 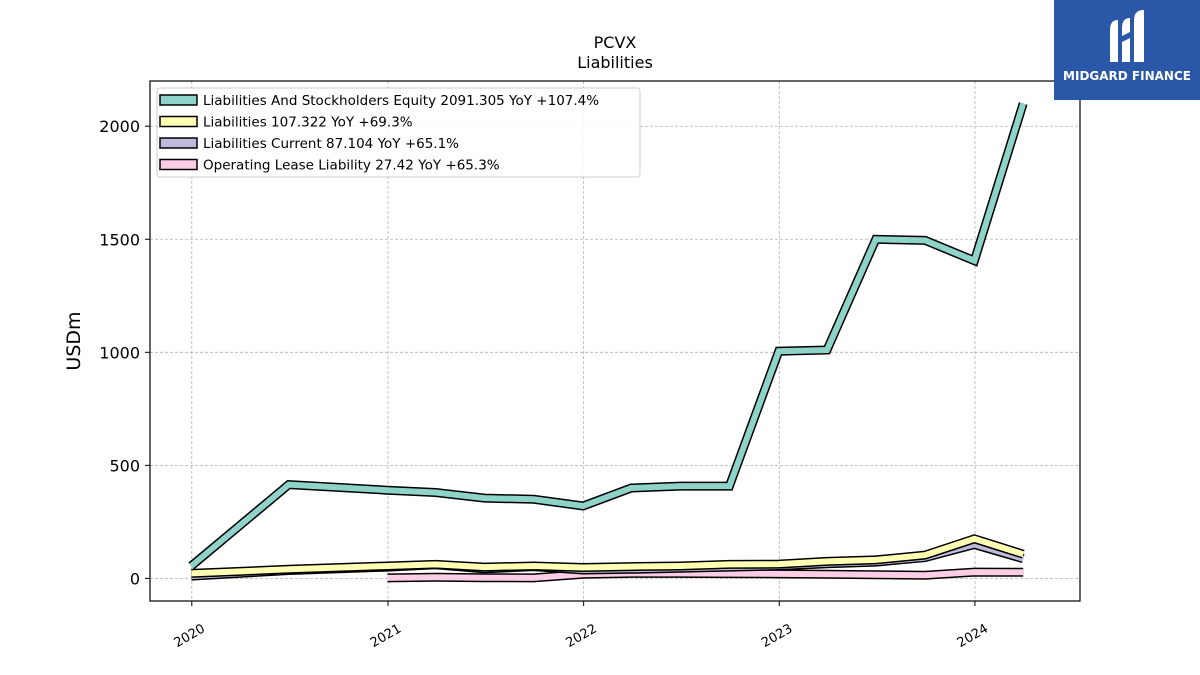 I want to click on y-tick-label: 500, so click(x=124, y=465).